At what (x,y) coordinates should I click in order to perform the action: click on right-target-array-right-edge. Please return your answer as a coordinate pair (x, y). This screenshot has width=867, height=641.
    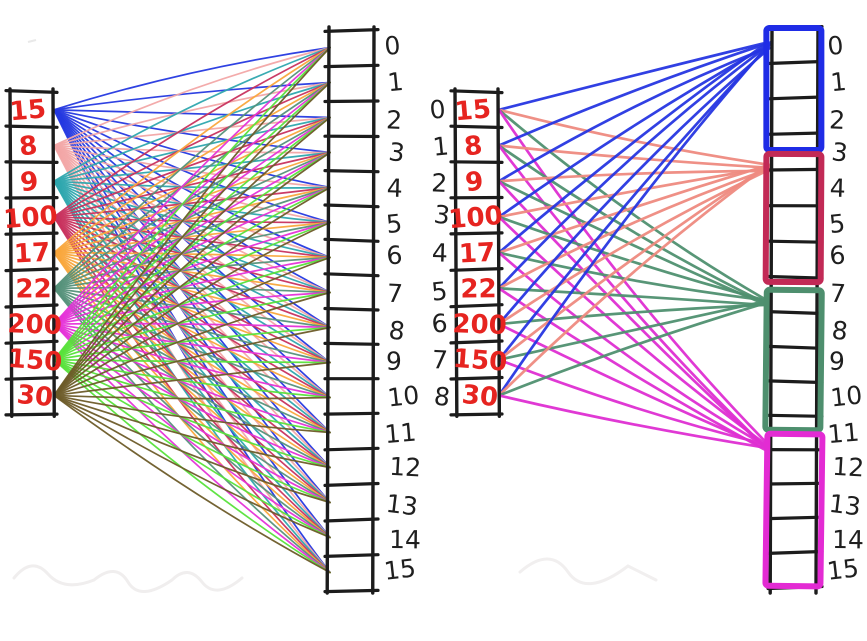
    Looking at the image, I should click on (817, 310).